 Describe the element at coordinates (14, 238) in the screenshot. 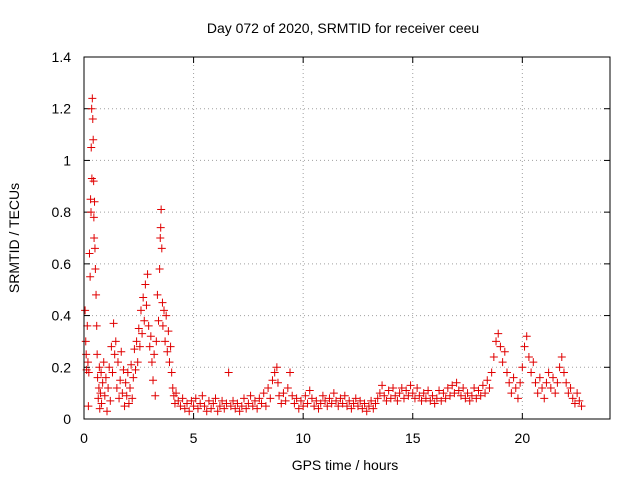

I see `y-axis-label: SRMTID / TECUs` at that location.